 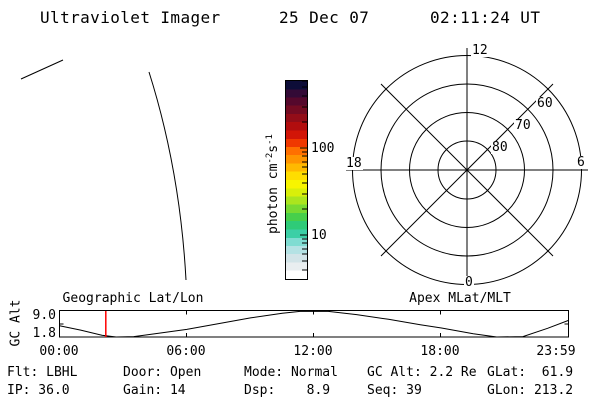 I want to click on status-glon: GLon: 213.2, so click(x=530, y=390).